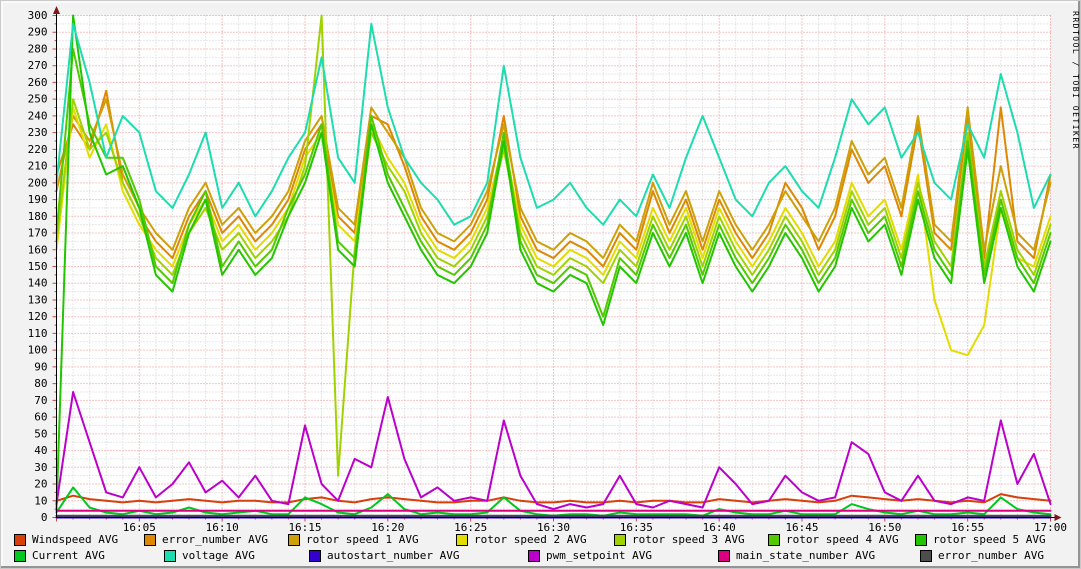  What do you see at coordinates (139, 527) in the screenshot?
I see `x-axis-label: 16:05` at bounding box center [139, 527].